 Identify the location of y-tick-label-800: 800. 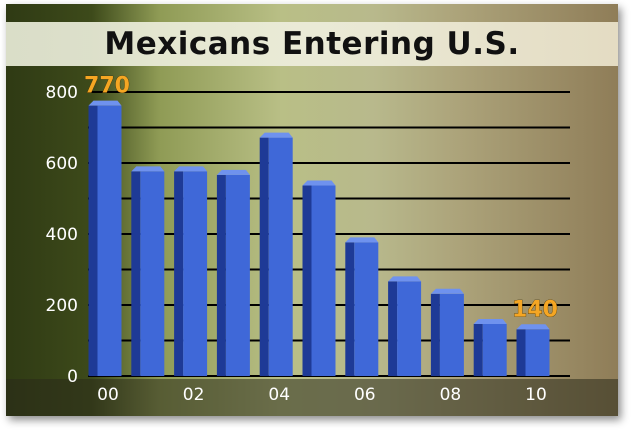
(62, 93).